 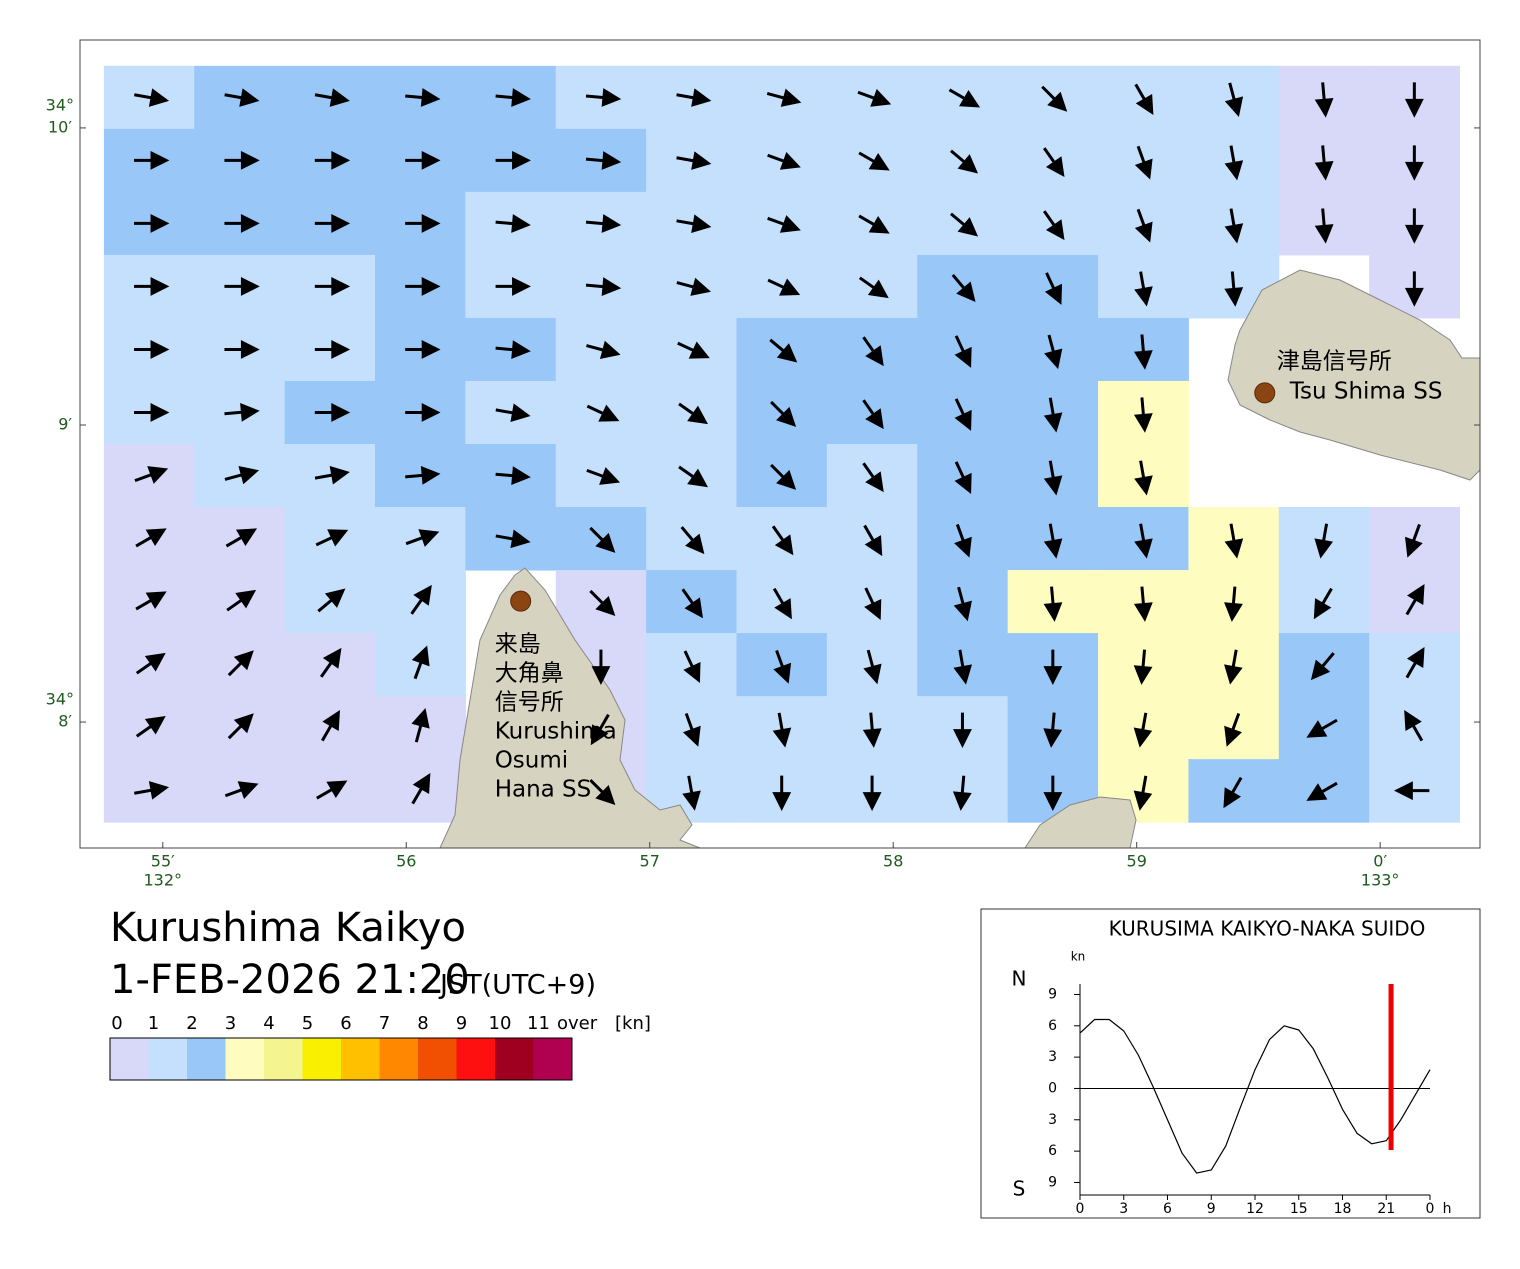 I want to click on x-tick-label: 55′, so click(x=163, y=861).